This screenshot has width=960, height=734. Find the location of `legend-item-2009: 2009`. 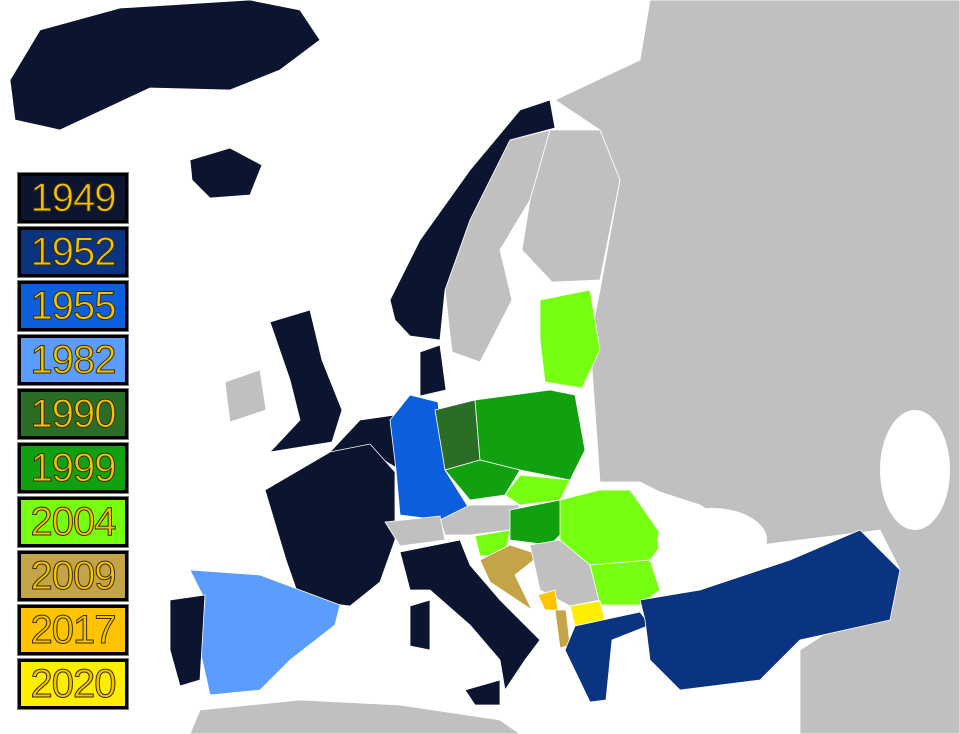

legend-item-2009: 2009 is located at coordinates (73, 576).